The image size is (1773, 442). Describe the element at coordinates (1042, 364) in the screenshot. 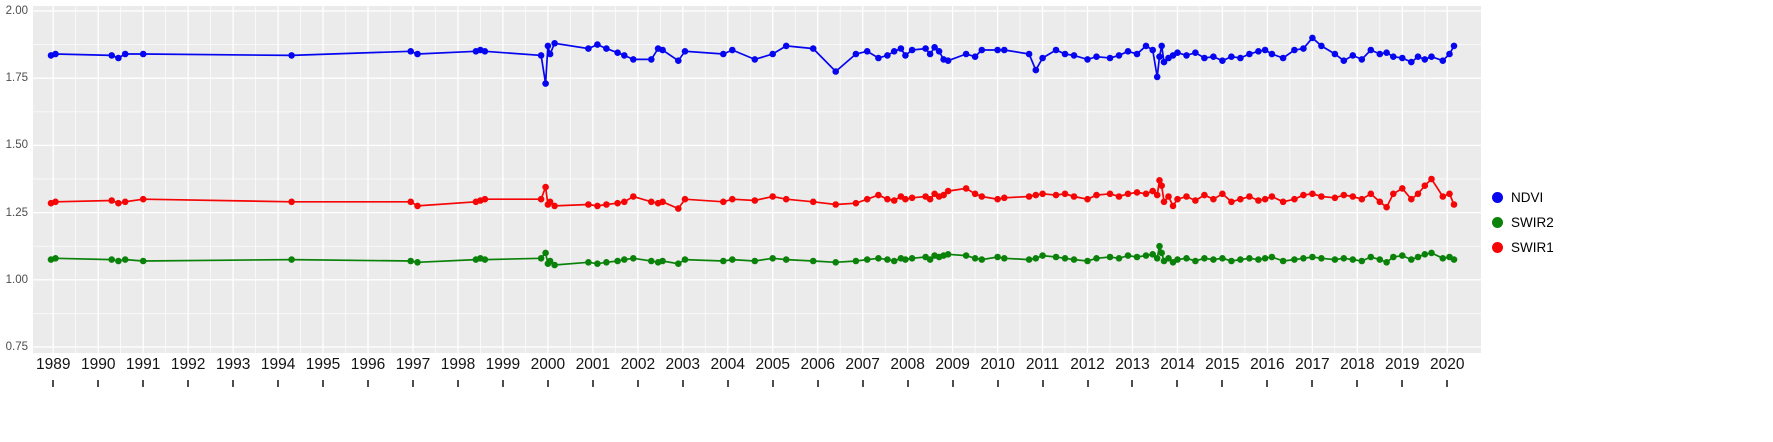

I see `x-axis-tick-label: 2011` at that location.